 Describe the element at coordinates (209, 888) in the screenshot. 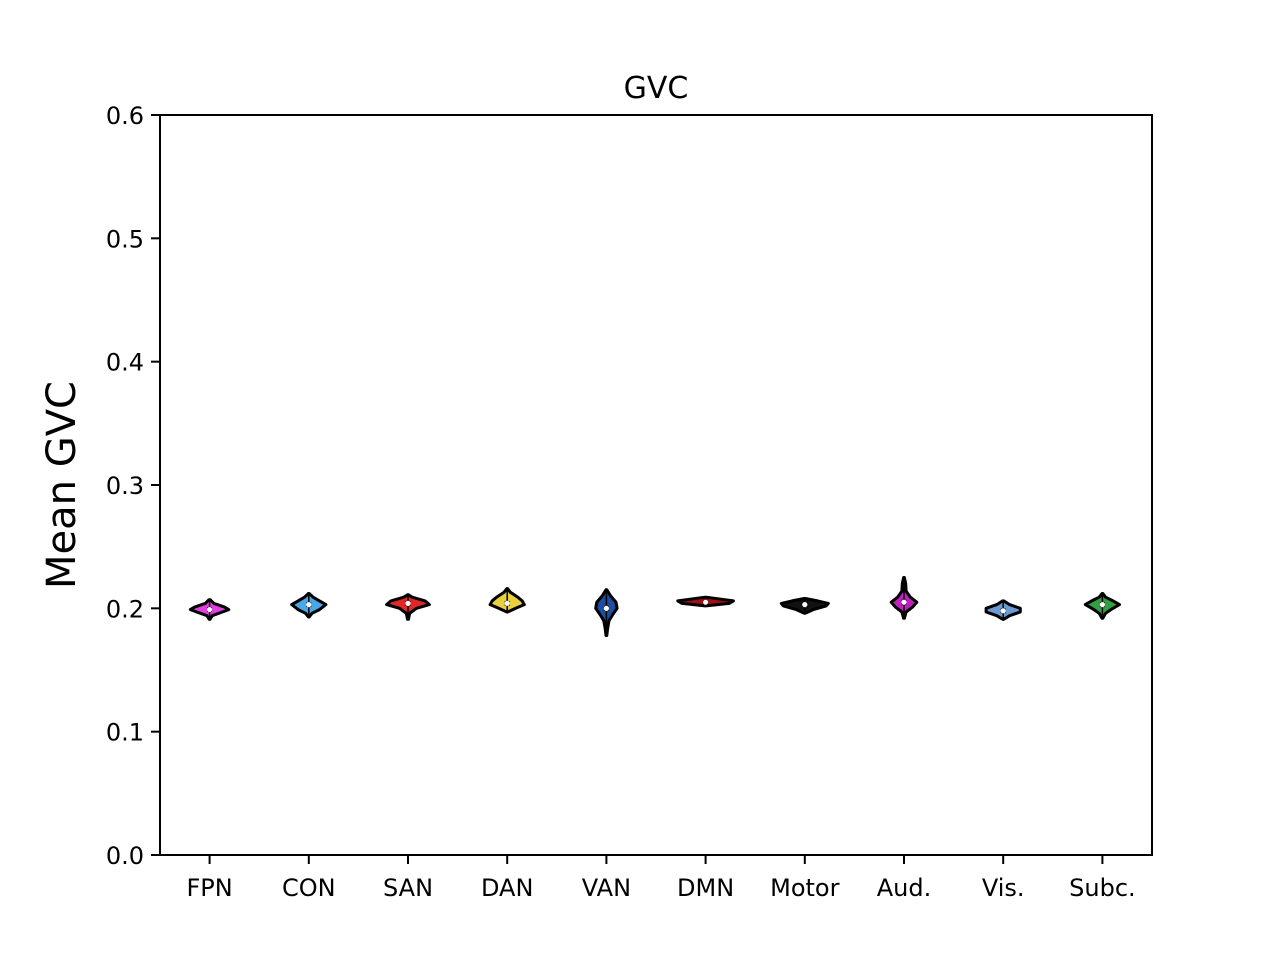

I see `x-tick-label: FPN` at that location.